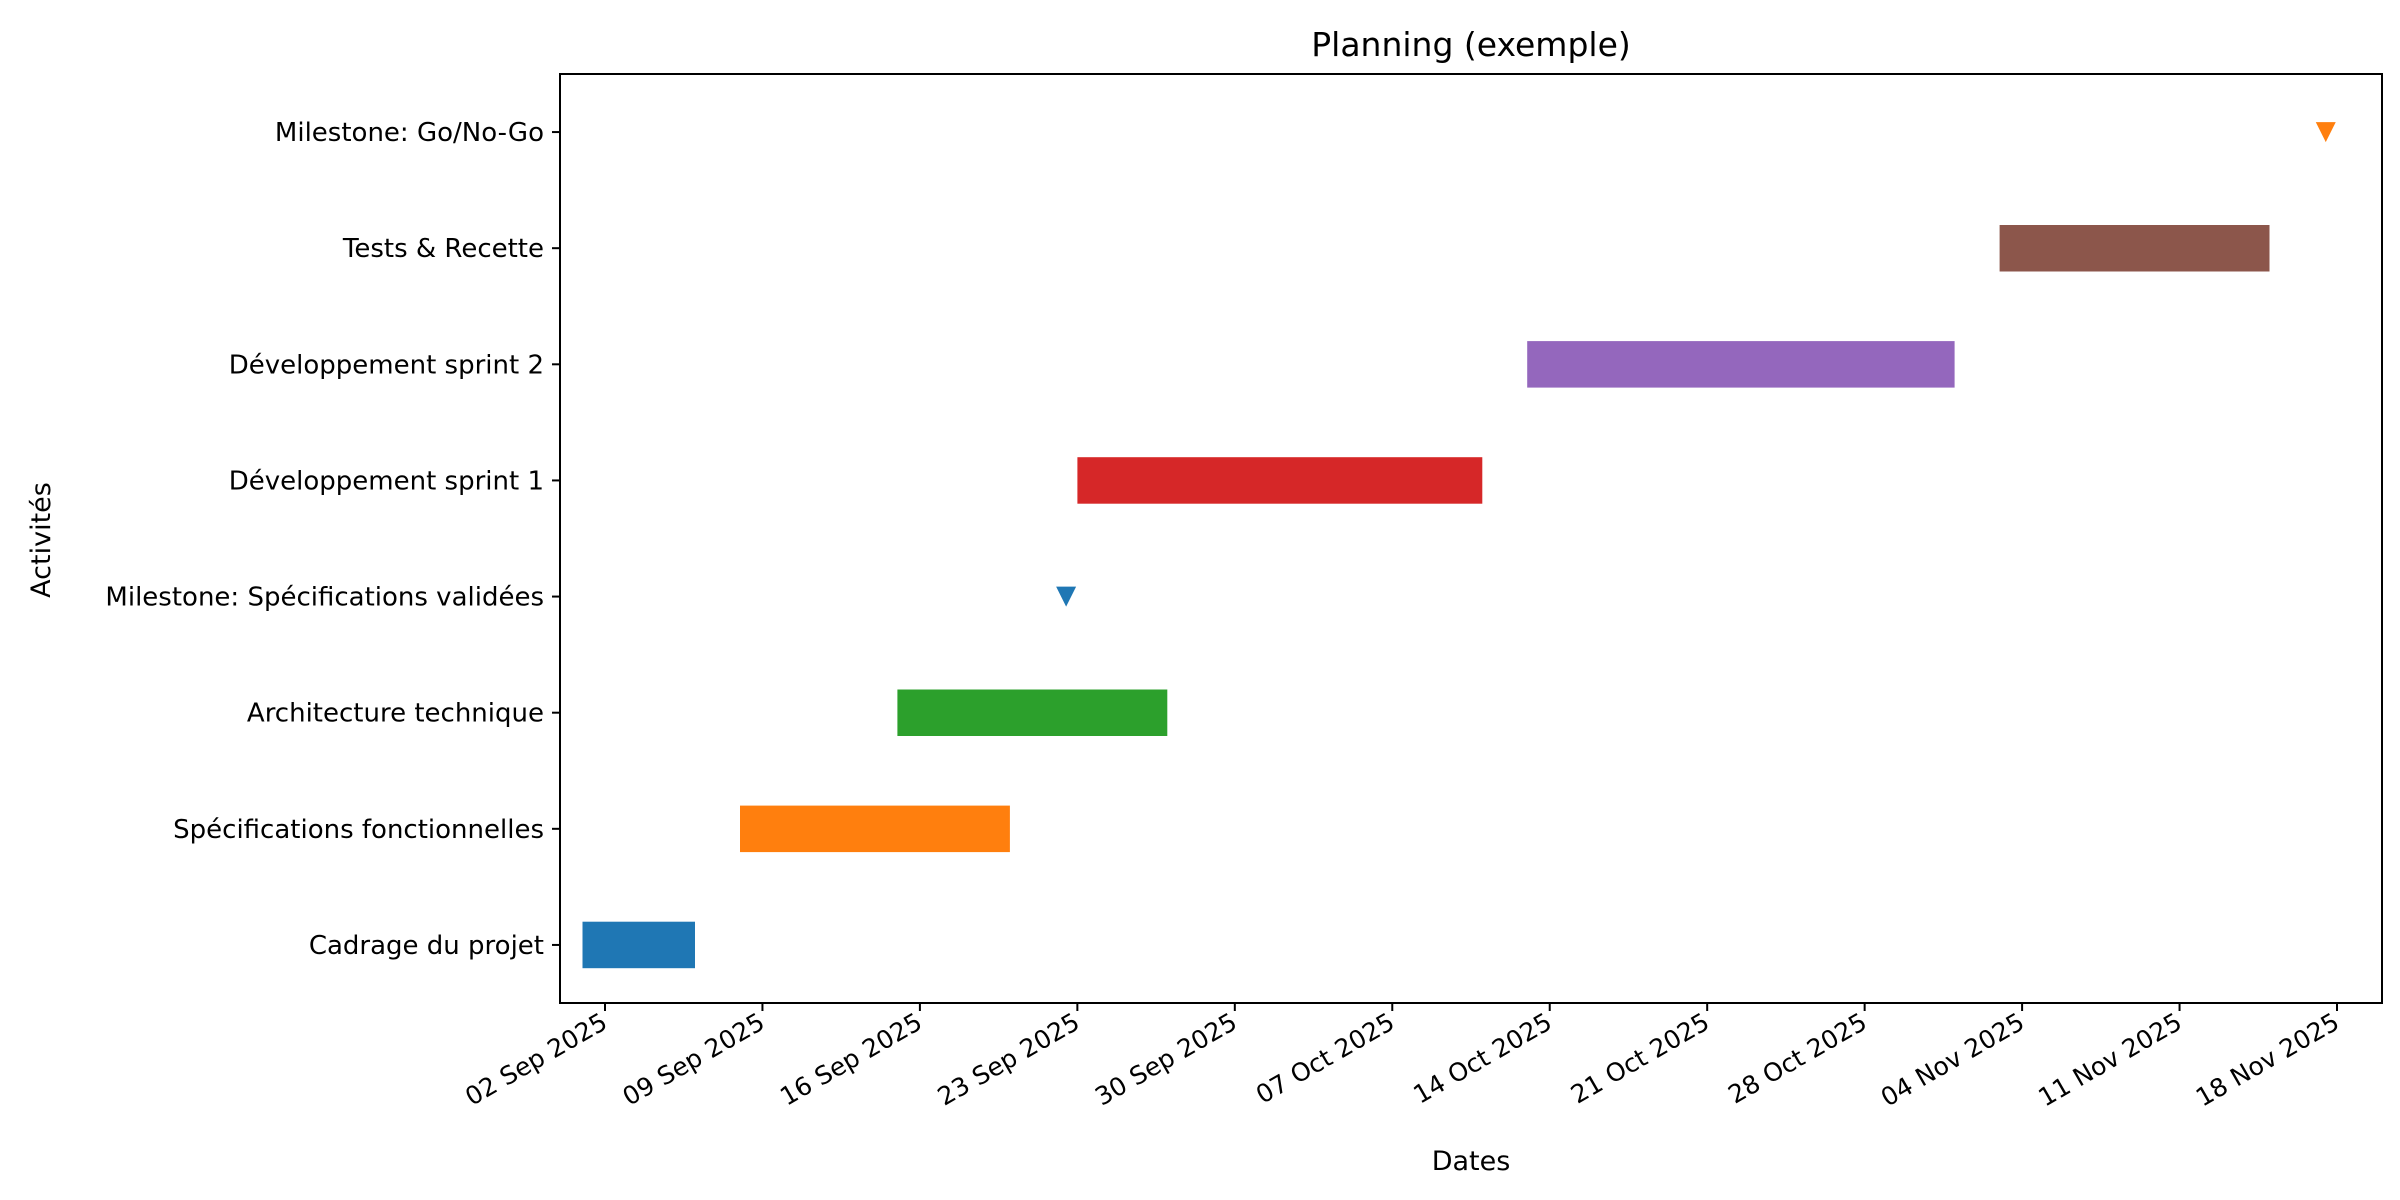 This screenshot has height=1200, width=2400. What do you see at coordinates (443, 249) in the screenshot?
I see `y-tick-label: Tests & Recette` at bounding box center [443, 249].